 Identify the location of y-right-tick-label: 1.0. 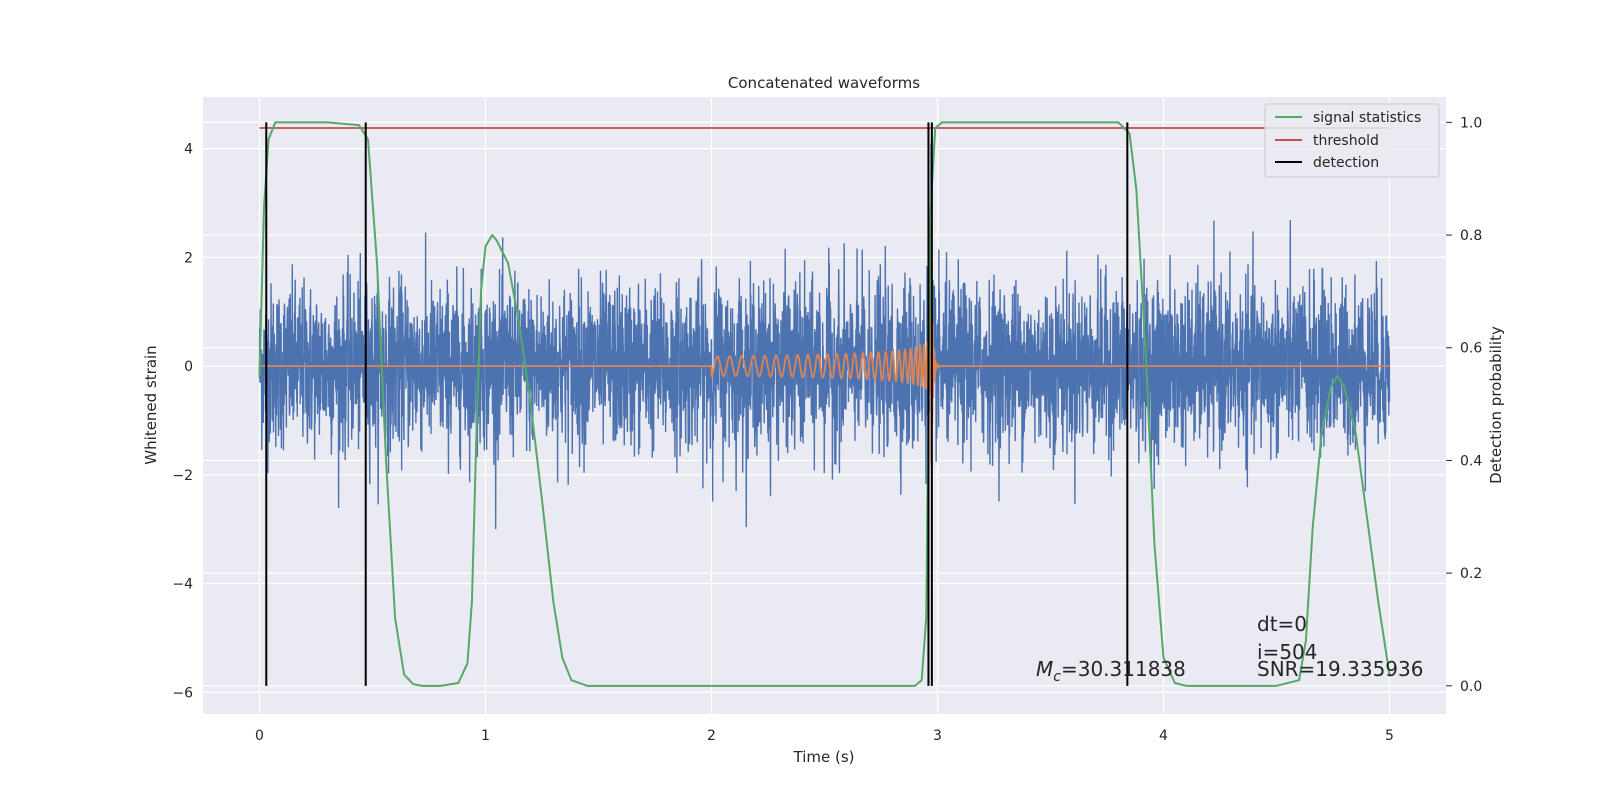
(1471, 123).